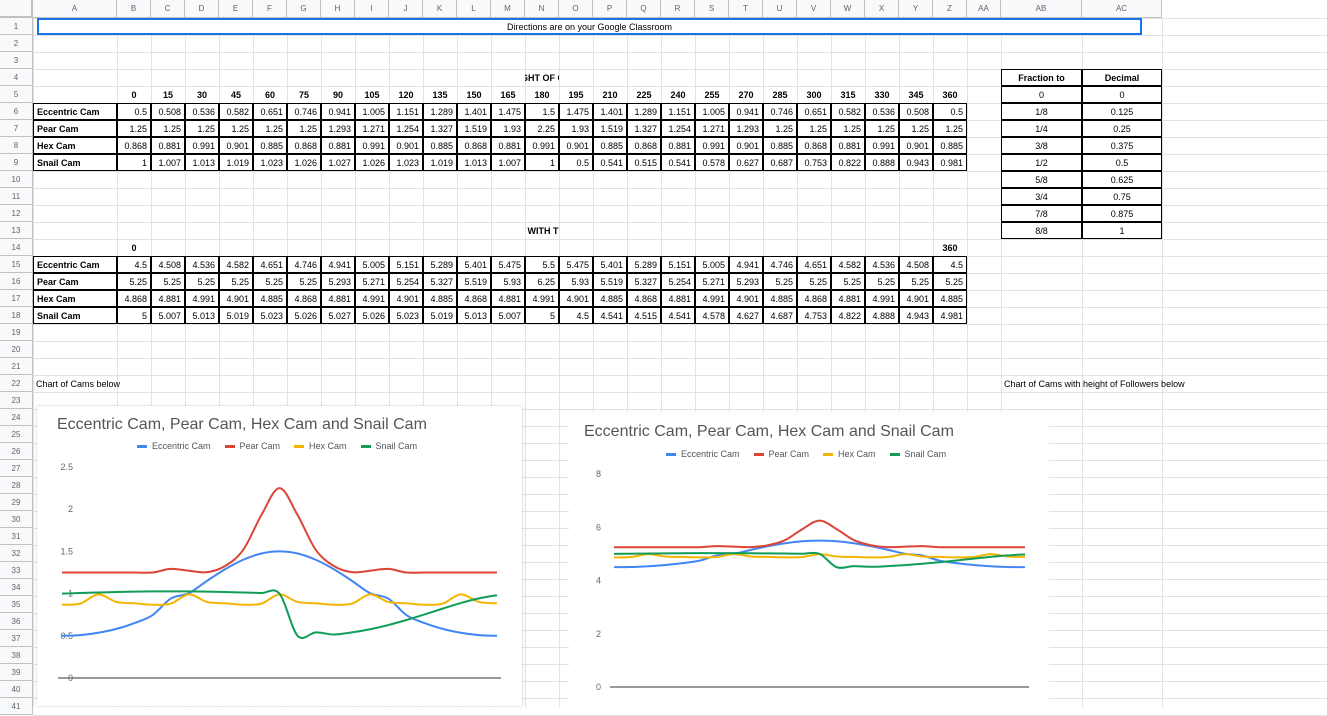 This screenshot has height=716, width=1327. What do you see at coordinates (542, 111) in the screenshot?
I see `table-cell: 1.5` at bounding box center [542, 111].